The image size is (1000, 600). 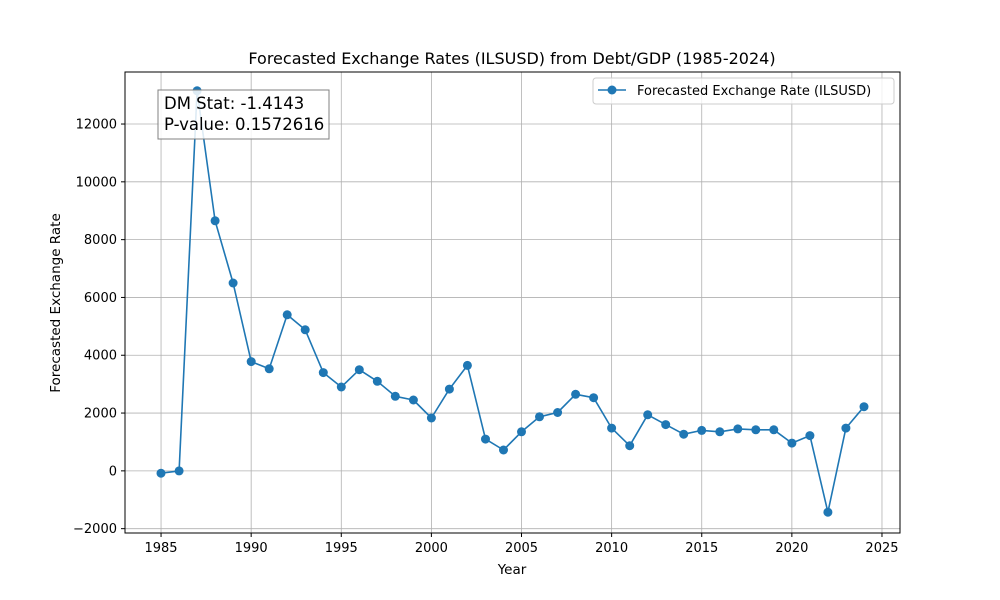 I want to click on x-tick-label: 2005, so click(x=521, y=548).